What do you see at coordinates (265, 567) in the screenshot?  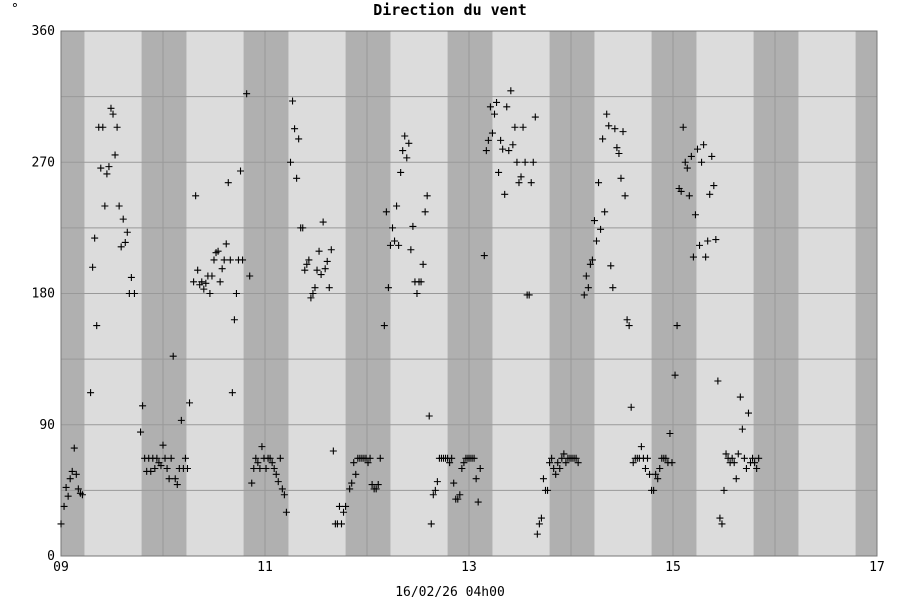 I see `x-tick-label: 11` at bounding box center [265, 567].